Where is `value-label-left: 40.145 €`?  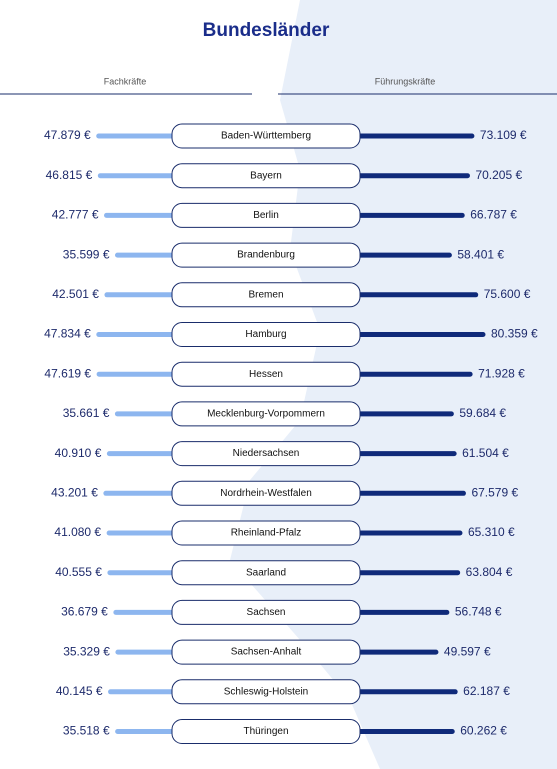 value-label-left: 40.145 € is located at coordinates (79, 691).